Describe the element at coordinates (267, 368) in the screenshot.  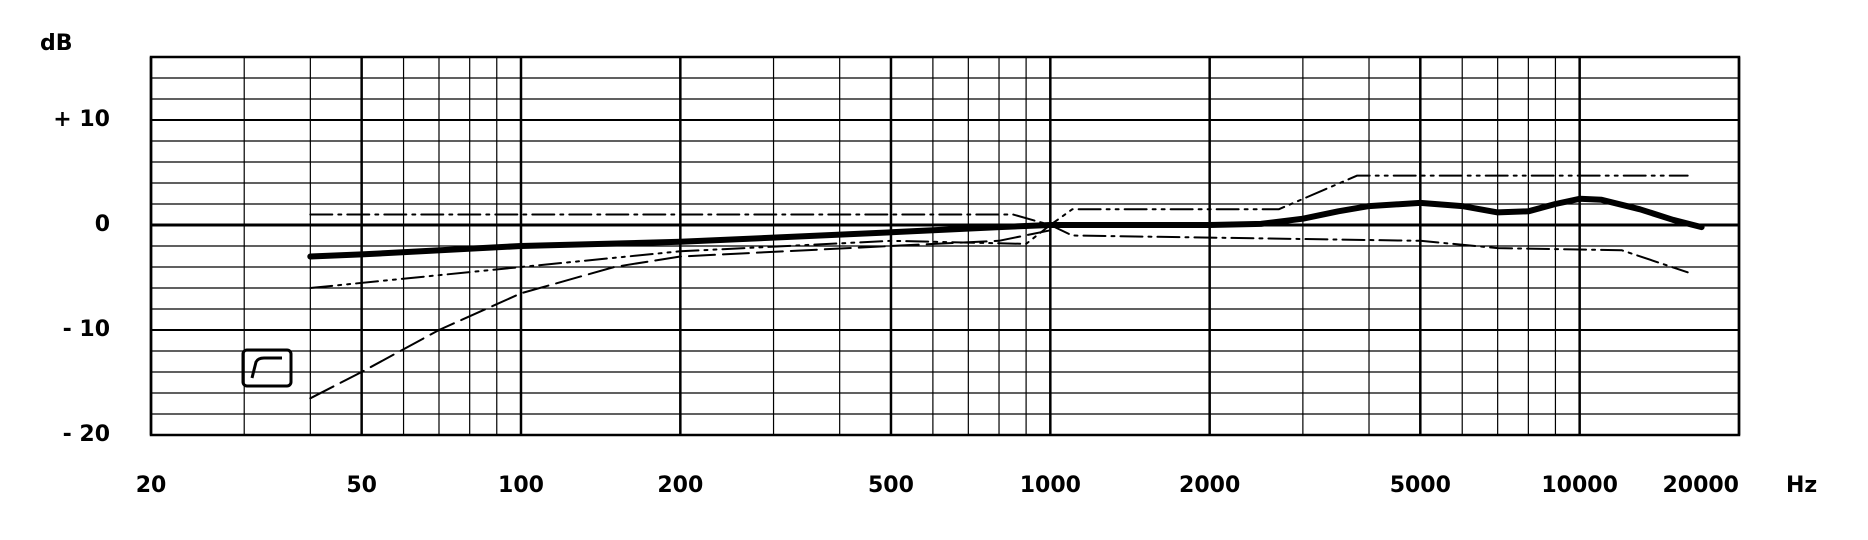
I see `filter-icon` at that location.